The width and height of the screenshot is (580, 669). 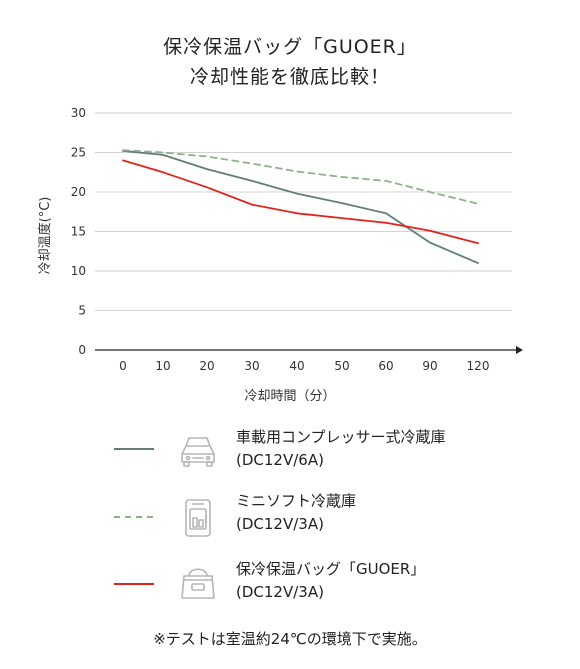 What do you see at coordinates (290, 47) in the screenshot?
I see `chart-title-line1: 保冷保温バッグ「GUOER」` at bounding box center [290, 47].